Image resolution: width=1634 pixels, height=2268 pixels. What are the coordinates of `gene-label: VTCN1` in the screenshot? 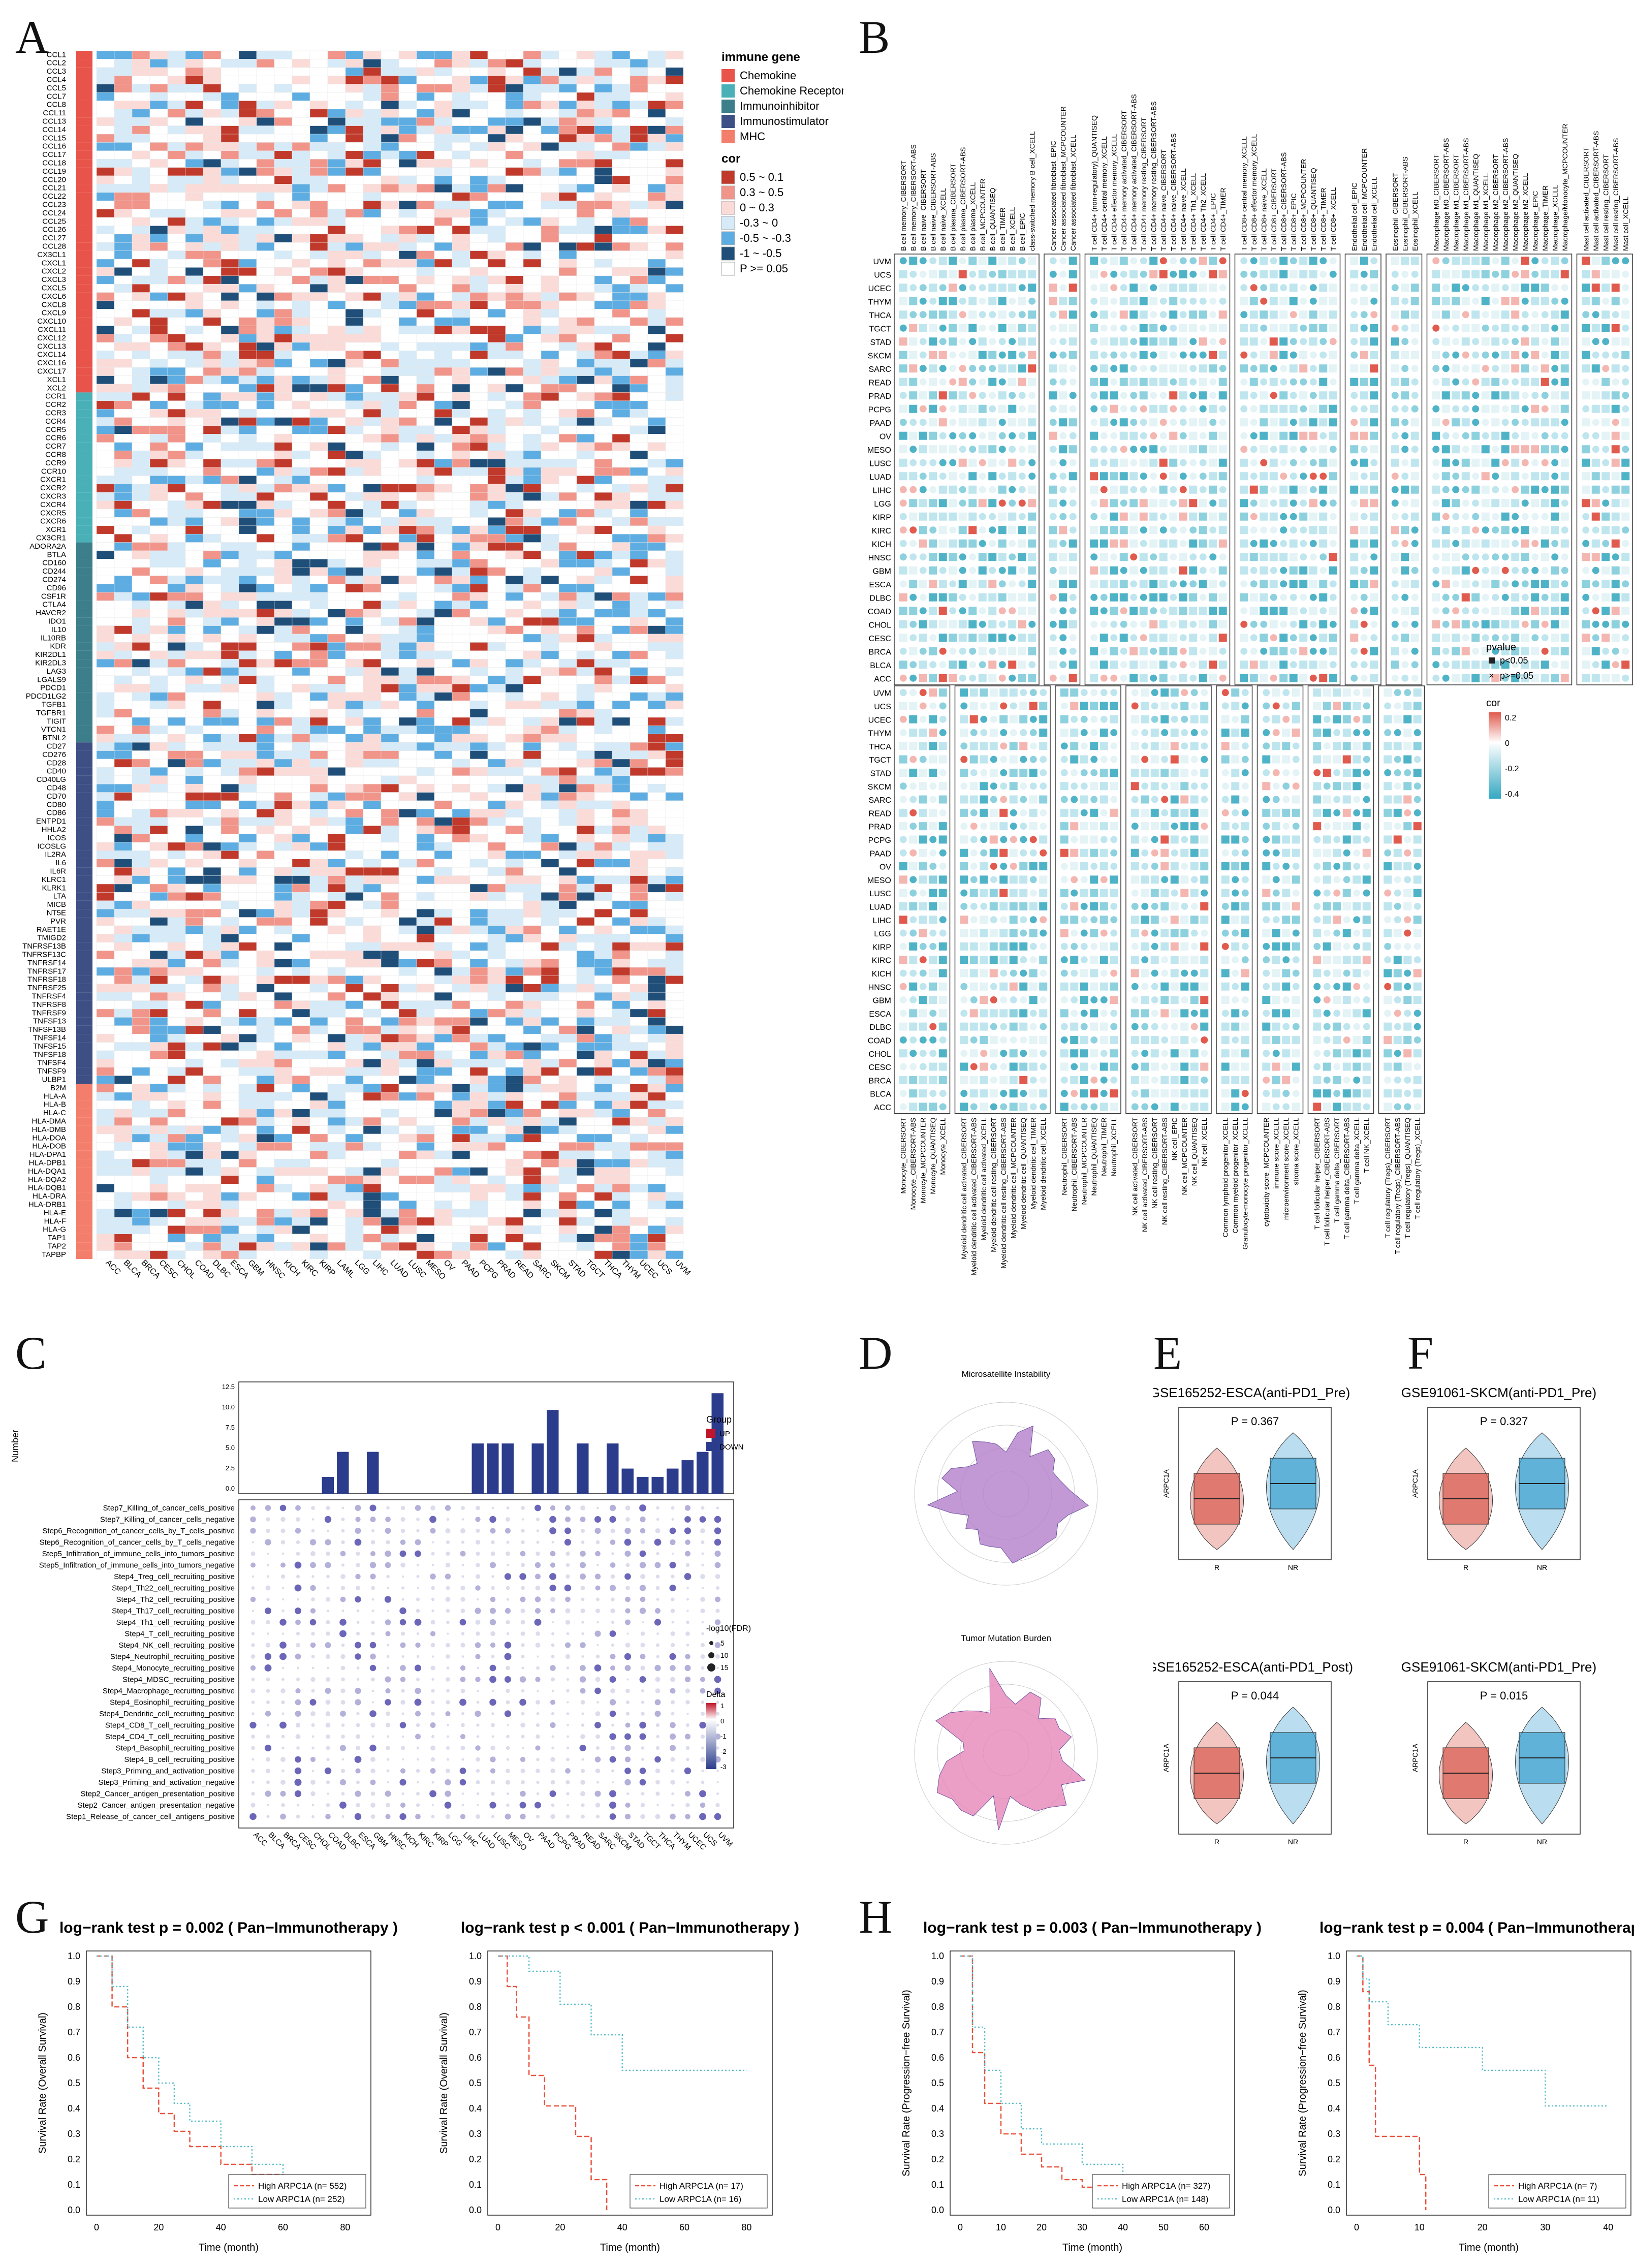 It's located at (54, 730).